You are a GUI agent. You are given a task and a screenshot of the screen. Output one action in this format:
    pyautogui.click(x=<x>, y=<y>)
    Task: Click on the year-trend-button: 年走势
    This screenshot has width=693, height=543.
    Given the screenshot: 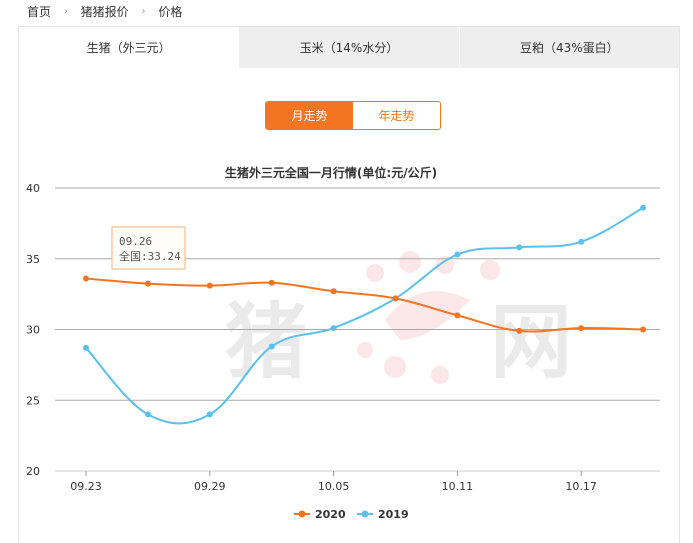 What is the action you would take?
    pyautogui.click(x=396, y=115)
    